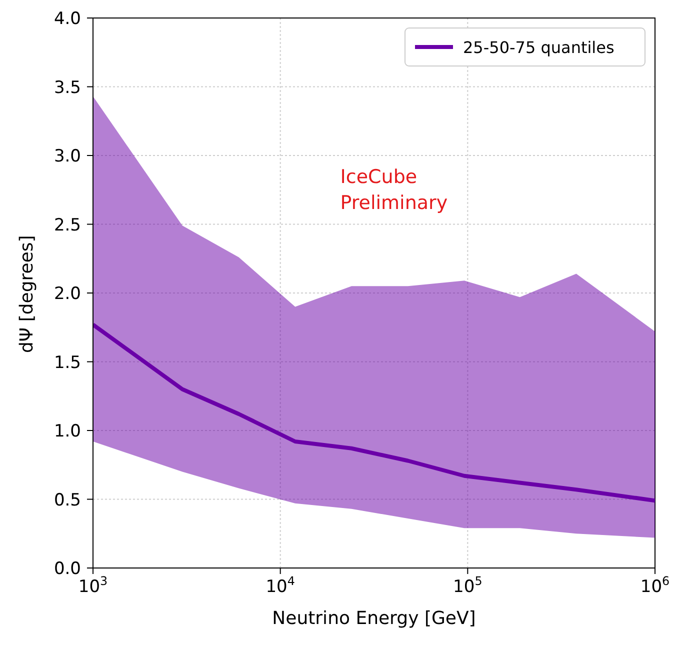 This screenshot has height=646, width=681. What do you see at coordinates (67, 362) in the screenshot?
I see `y-tick-label: 1.5` at bounding box center [67, 362].